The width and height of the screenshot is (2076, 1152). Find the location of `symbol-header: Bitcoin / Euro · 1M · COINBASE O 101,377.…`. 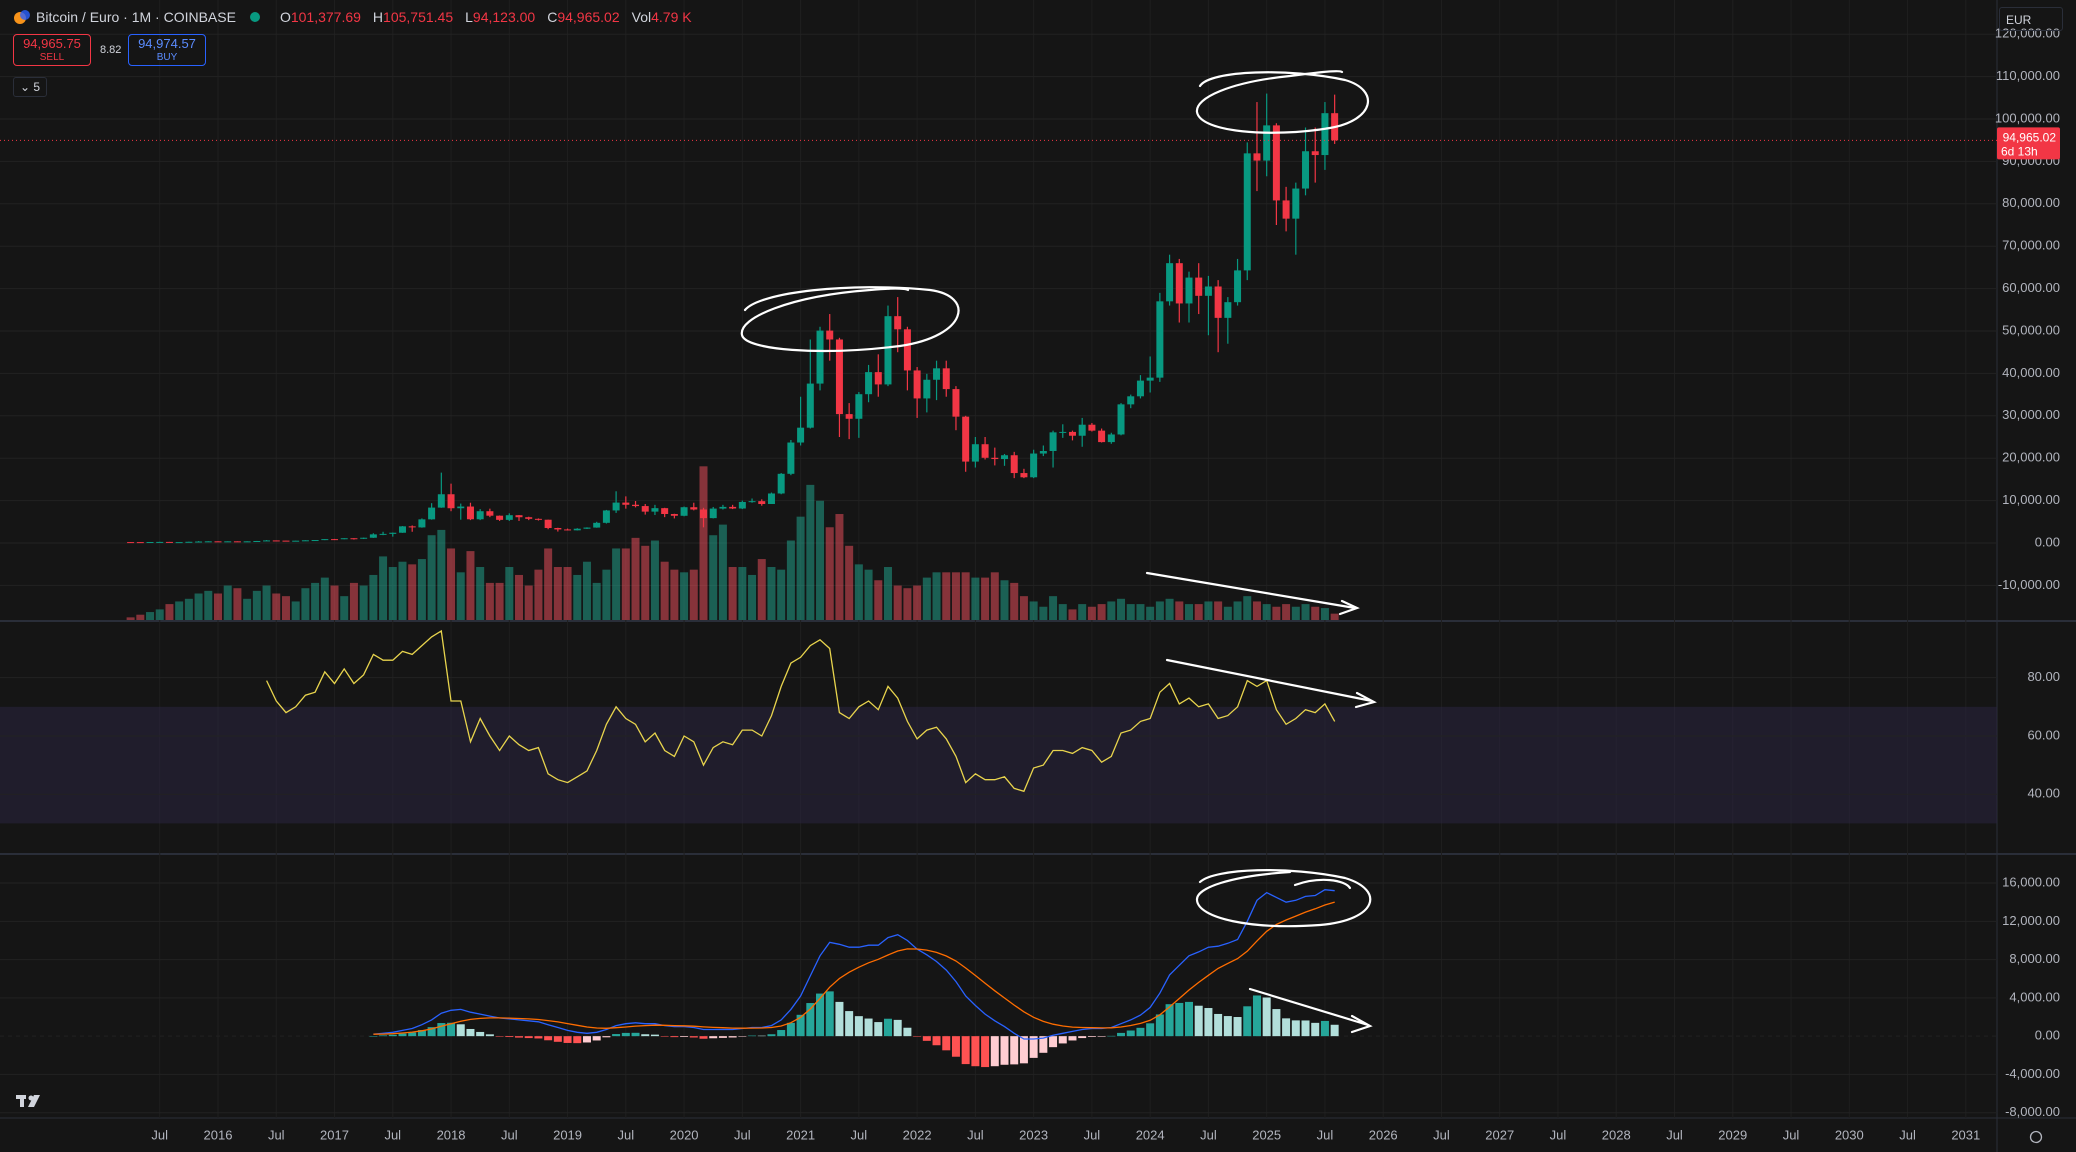

symbol-header: Bitcoin / Euro · 1M · COINBASE O 101,377.… is located at coordinates (353, 17).